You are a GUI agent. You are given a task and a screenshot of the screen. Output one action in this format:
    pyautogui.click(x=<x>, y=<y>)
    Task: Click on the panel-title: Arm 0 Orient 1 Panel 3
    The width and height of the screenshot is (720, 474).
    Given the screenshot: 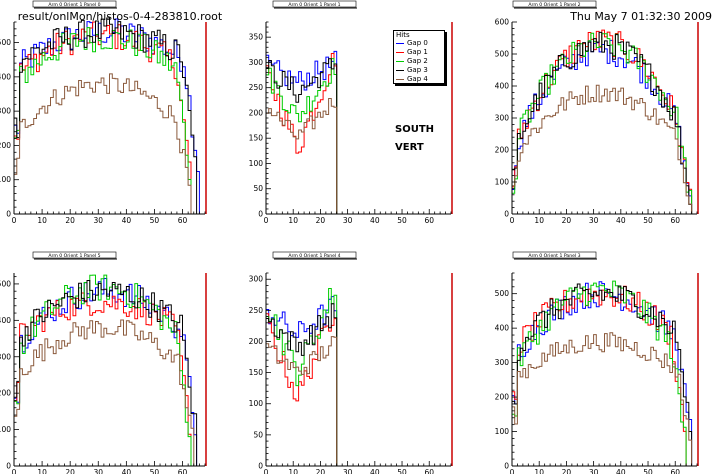 What is the action you would take?
    pyautogui.click(x=554, y=256)
    